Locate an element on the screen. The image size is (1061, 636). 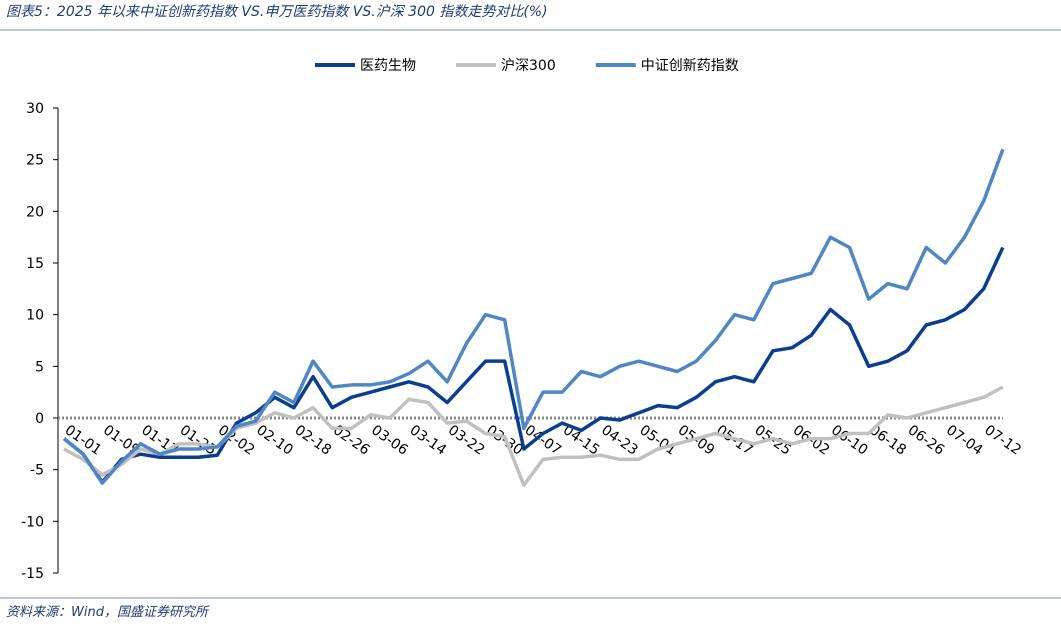
x-tick-label: 05-01 is located at coordinates (658, 440).